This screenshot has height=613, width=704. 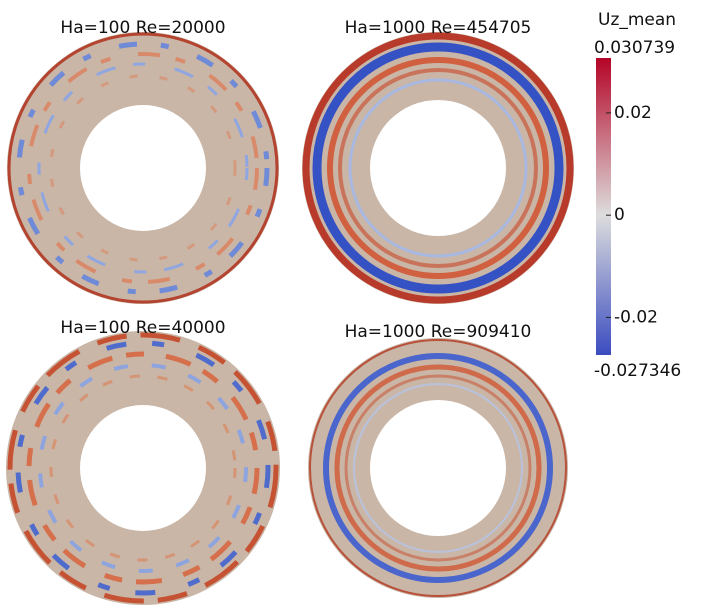 I want to click on colorbar-tick-label: 0, so click(x=619, y=215).